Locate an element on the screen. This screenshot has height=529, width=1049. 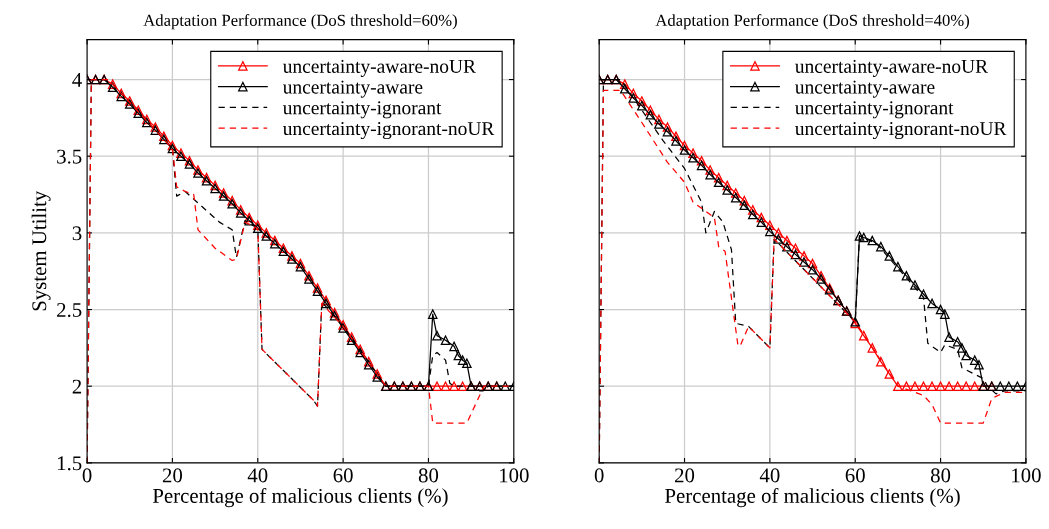
chart-title: Adaptation Performance (DoS threshold=60%) is located at coordinates (300, 22).